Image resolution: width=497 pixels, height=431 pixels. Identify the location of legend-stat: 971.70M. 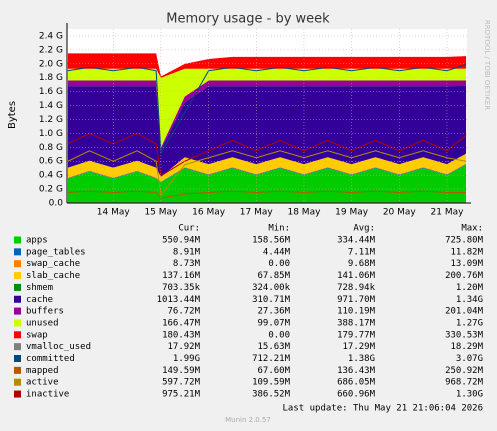
(356, 300).